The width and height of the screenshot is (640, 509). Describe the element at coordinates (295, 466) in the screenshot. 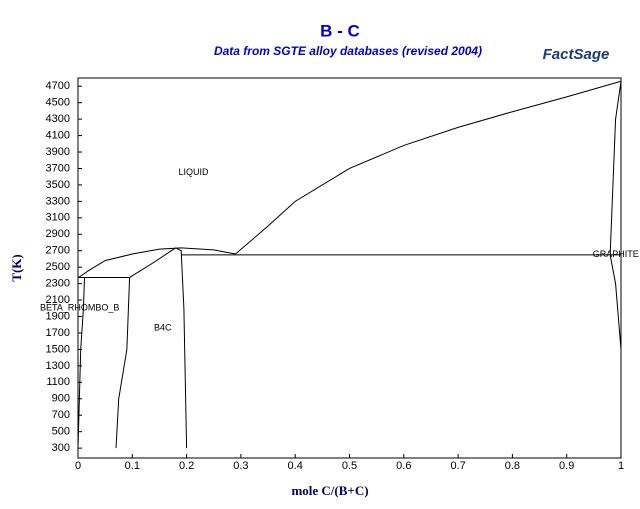

I see `x-tick-label: 0.4` at that location.